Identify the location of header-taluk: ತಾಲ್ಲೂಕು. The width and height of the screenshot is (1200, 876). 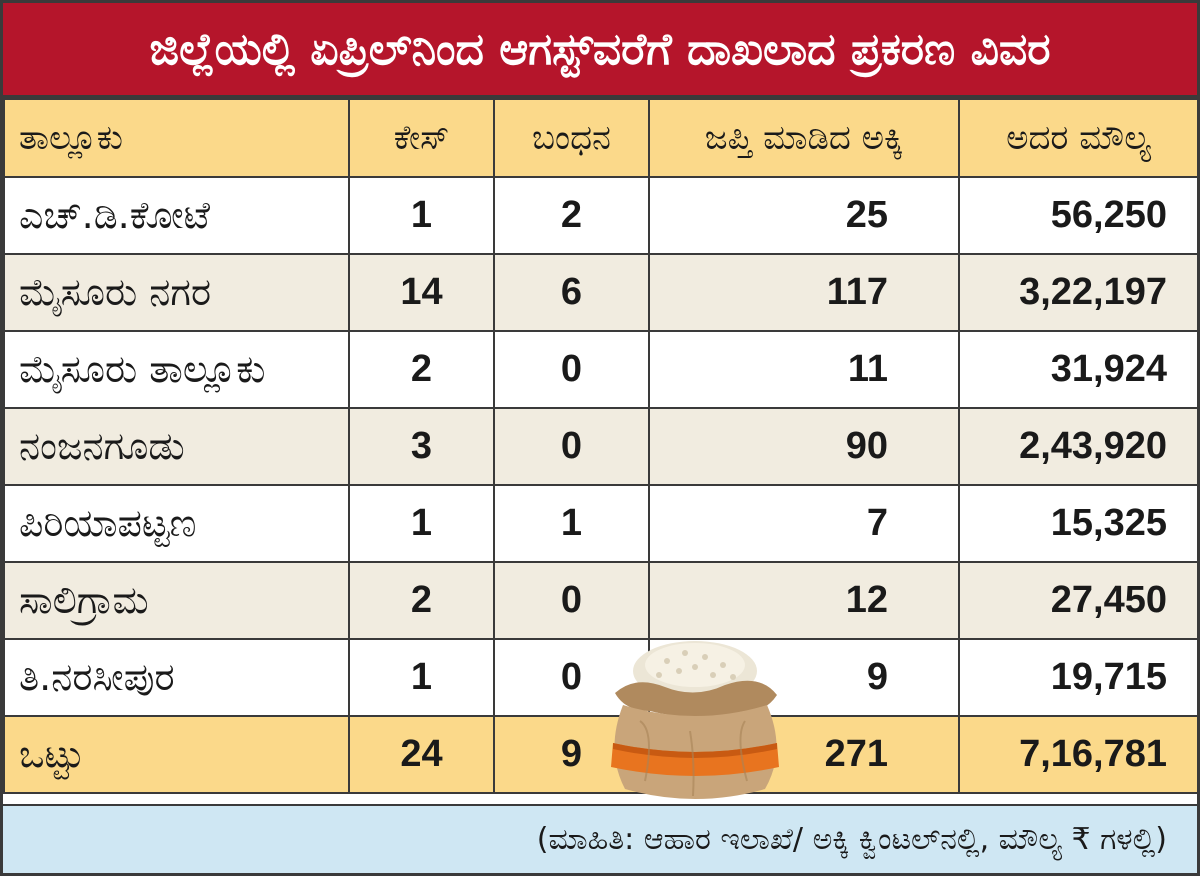
(176, 138).